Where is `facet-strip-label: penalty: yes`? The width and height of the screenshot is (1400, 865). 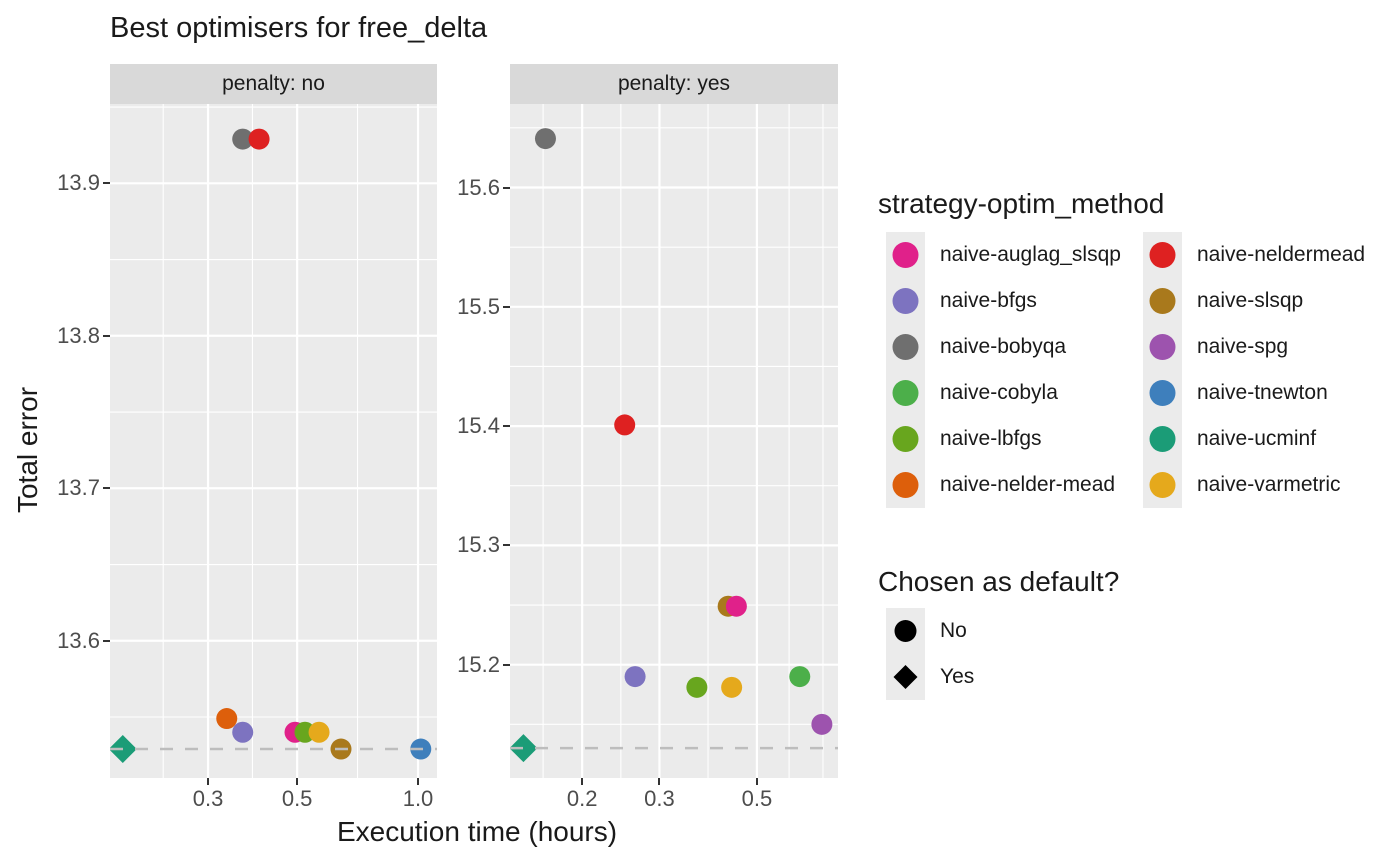 facet-strip-label: penalty: yes is located at coordinates (674, 83).